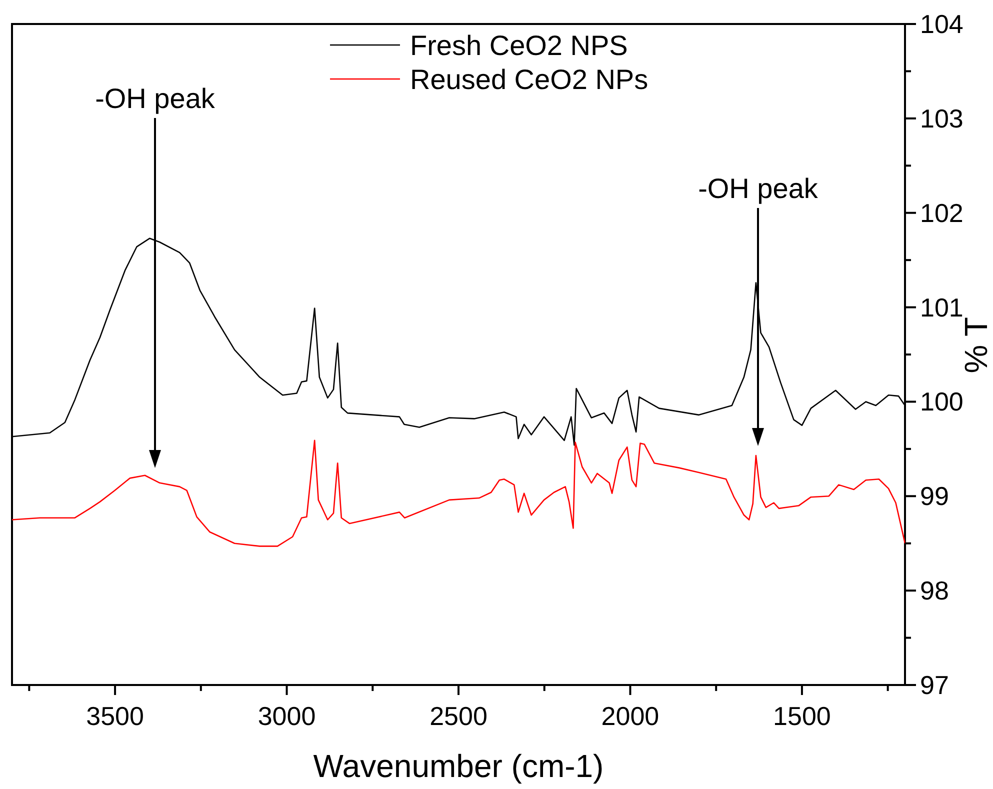 This screenshot has height=789, width=993. What do you see at coordinates (942, 24) in the screenshot?
I see `y-tick-label: 104` at bounding box center [942, 24].